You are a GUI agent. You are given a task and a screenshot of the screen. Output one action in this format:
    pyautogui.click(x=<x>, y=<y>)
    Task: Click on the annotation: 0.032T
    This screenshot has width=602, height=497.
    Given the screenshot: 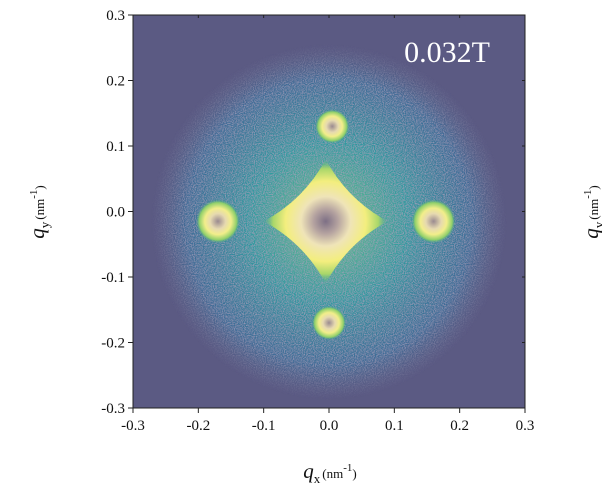 What is the action you would take?
    pyautogui.click(x=447, y=52)
    